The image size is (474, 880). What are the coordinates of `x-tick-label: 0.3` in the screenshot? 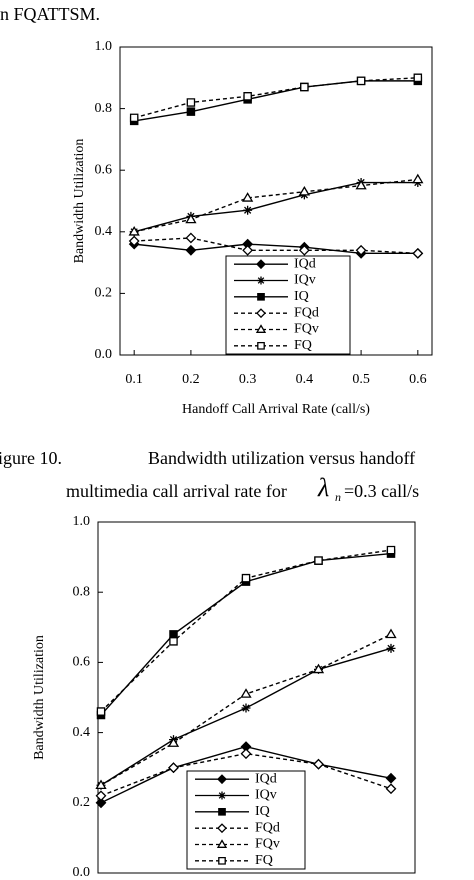 It's located at (248, 379).